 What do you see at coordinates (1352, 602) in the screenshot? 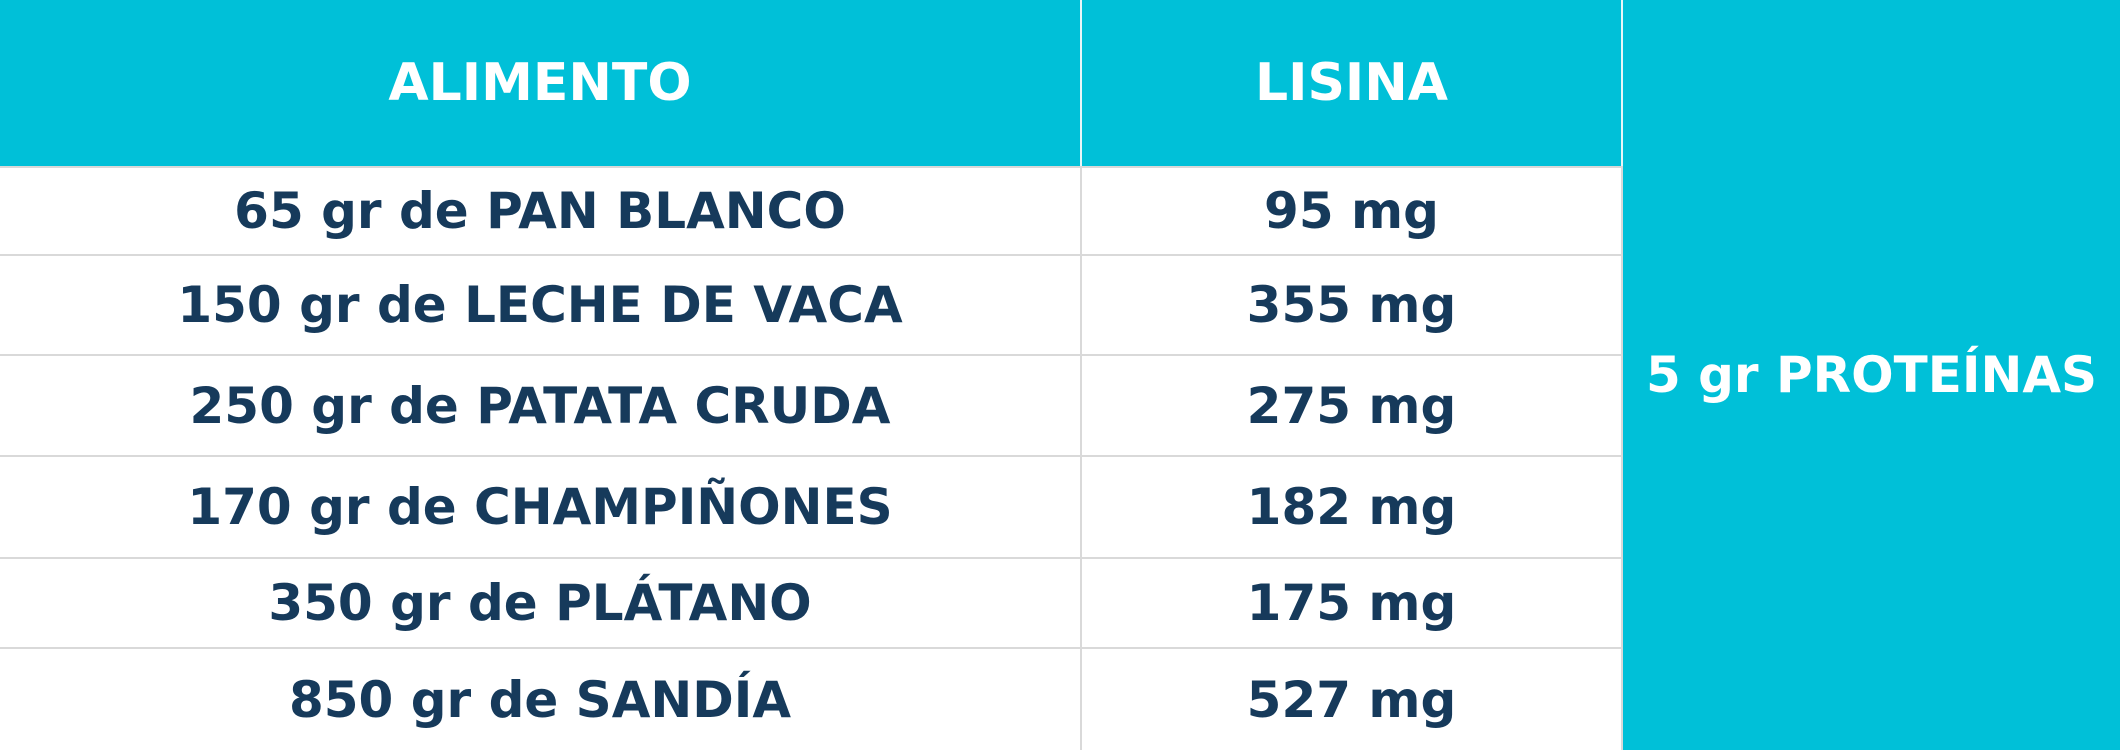
I see `lysine-cell: 175 mg` at bounding box center [1352, 602].